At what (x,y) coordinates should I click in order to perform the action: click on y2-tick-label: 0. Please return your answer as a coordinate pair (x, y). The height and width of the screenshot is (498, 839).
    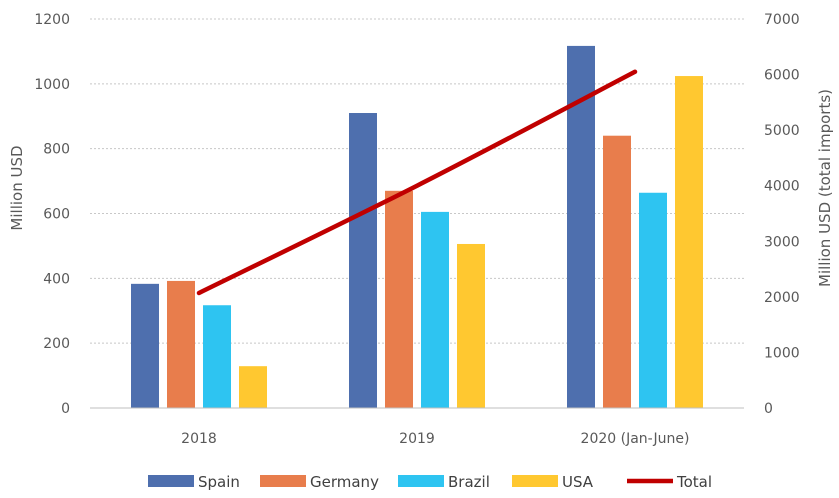
    Looking at the image, I should click on (768, 409).